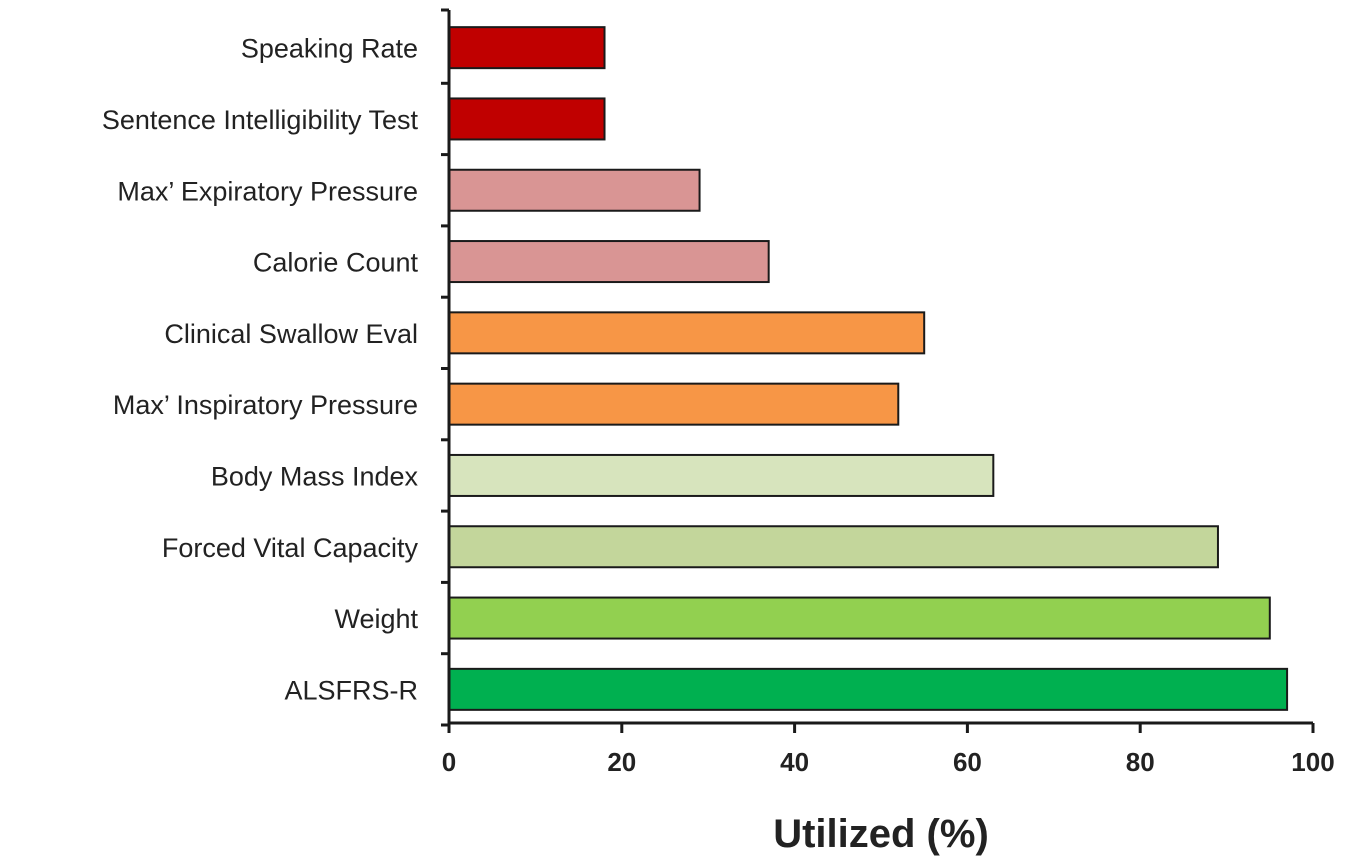 The height and width of the screenshot is (859, 1358). I want to click on bar-max-inspiratory-pressure, so click(673, 404).